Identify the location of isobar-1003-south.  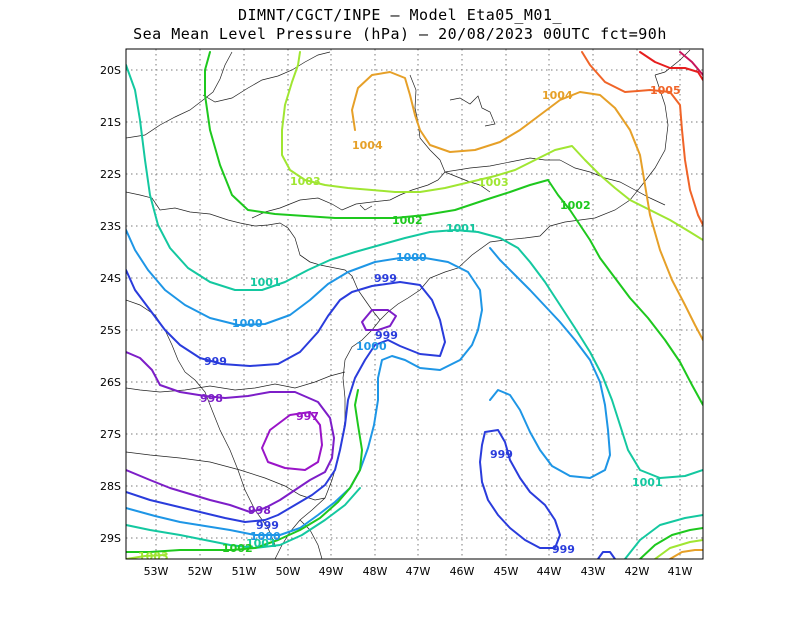
(146, 556).